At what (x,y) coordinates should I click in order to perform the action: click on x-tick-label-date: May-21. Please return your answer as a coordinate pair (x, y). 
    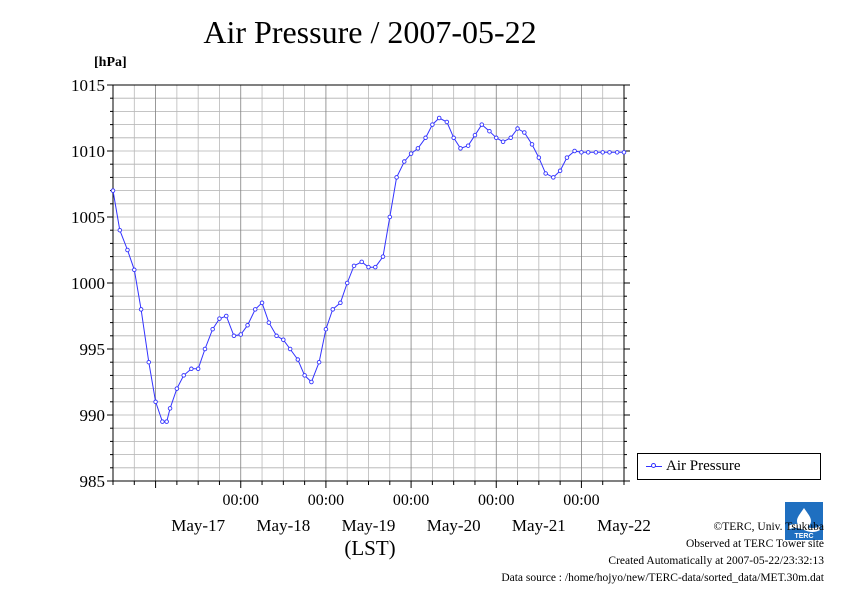
    Looking at the image, I should click on (539, 525).